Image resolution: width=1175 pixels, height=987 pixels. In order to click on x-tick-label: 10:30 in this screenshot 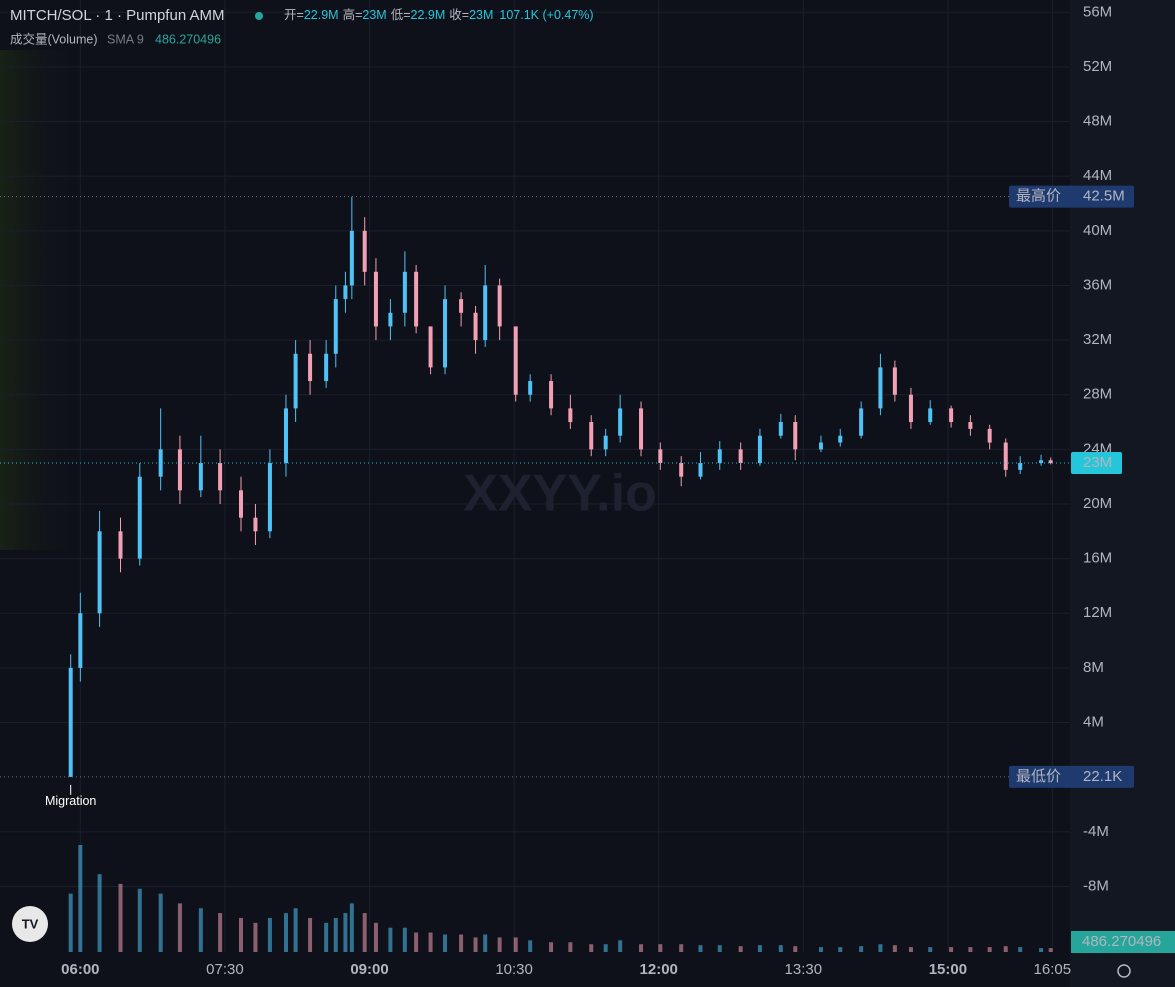, I will do `click(514, 969)`.